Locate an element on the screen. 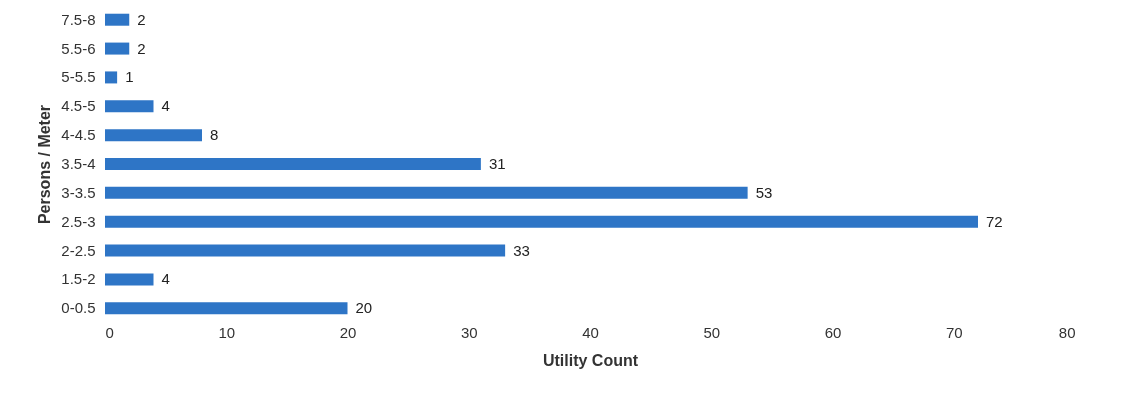  x-axis-title: Utility Count is located at coordinates (590, 360).